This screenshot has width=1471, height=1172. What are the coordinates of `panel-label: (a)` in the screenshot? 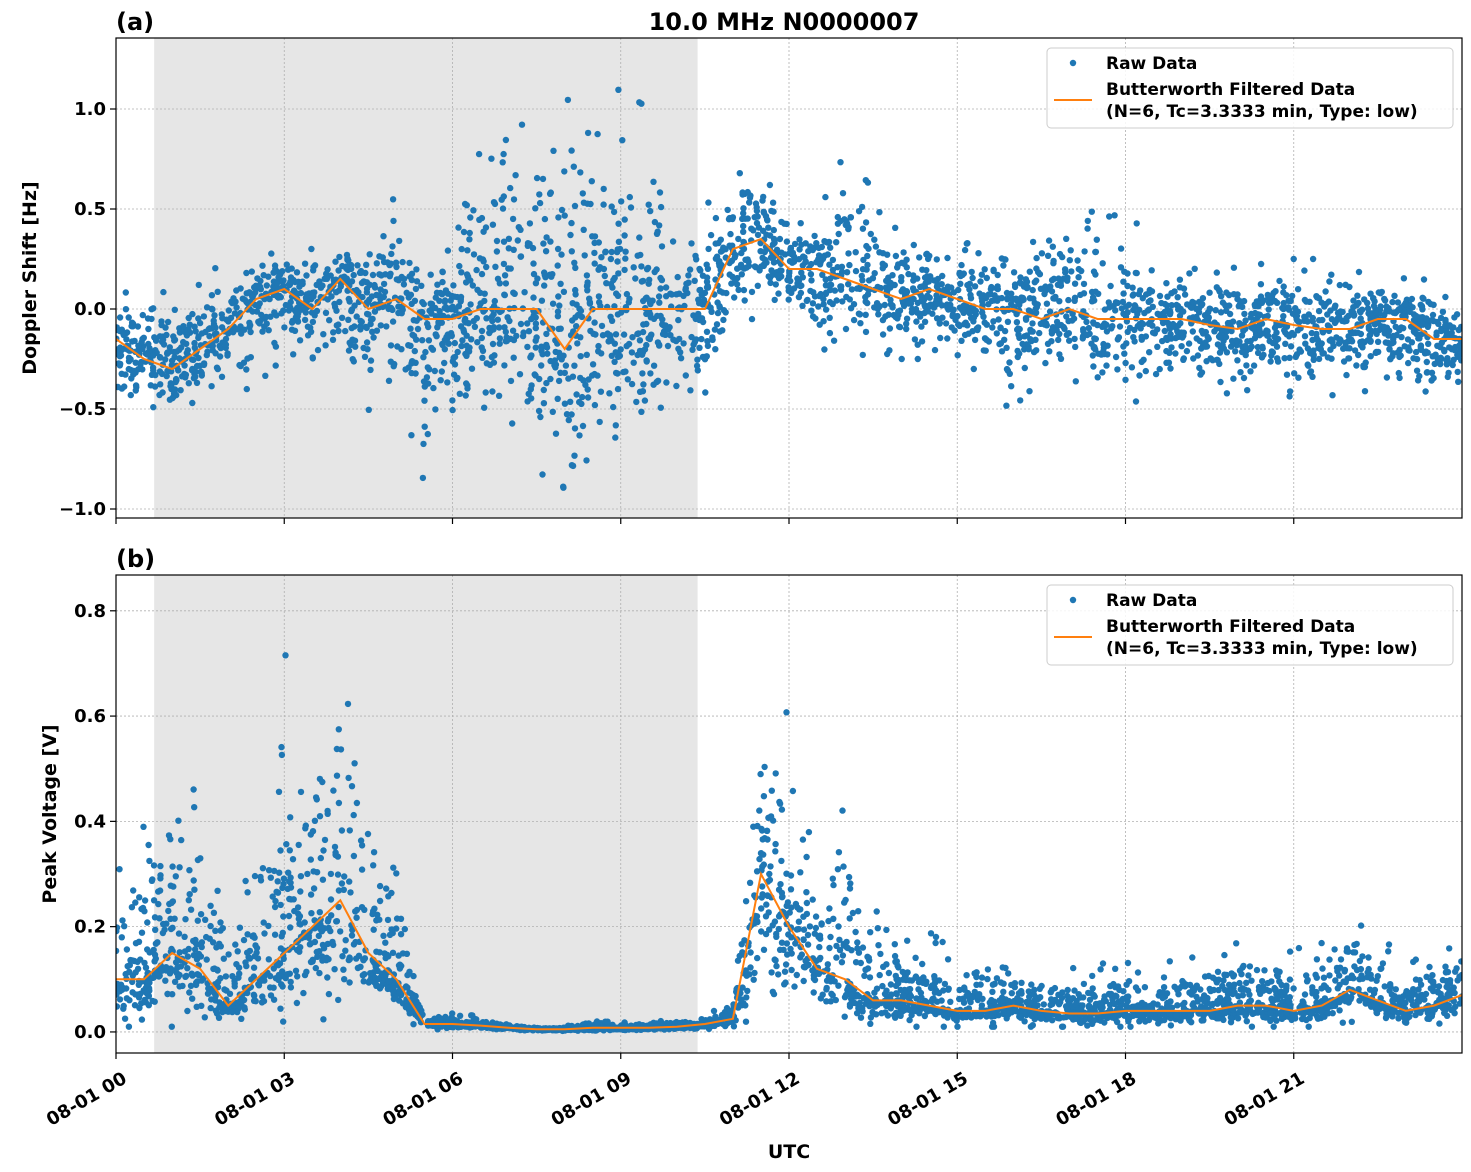 It's located at (135, 22).